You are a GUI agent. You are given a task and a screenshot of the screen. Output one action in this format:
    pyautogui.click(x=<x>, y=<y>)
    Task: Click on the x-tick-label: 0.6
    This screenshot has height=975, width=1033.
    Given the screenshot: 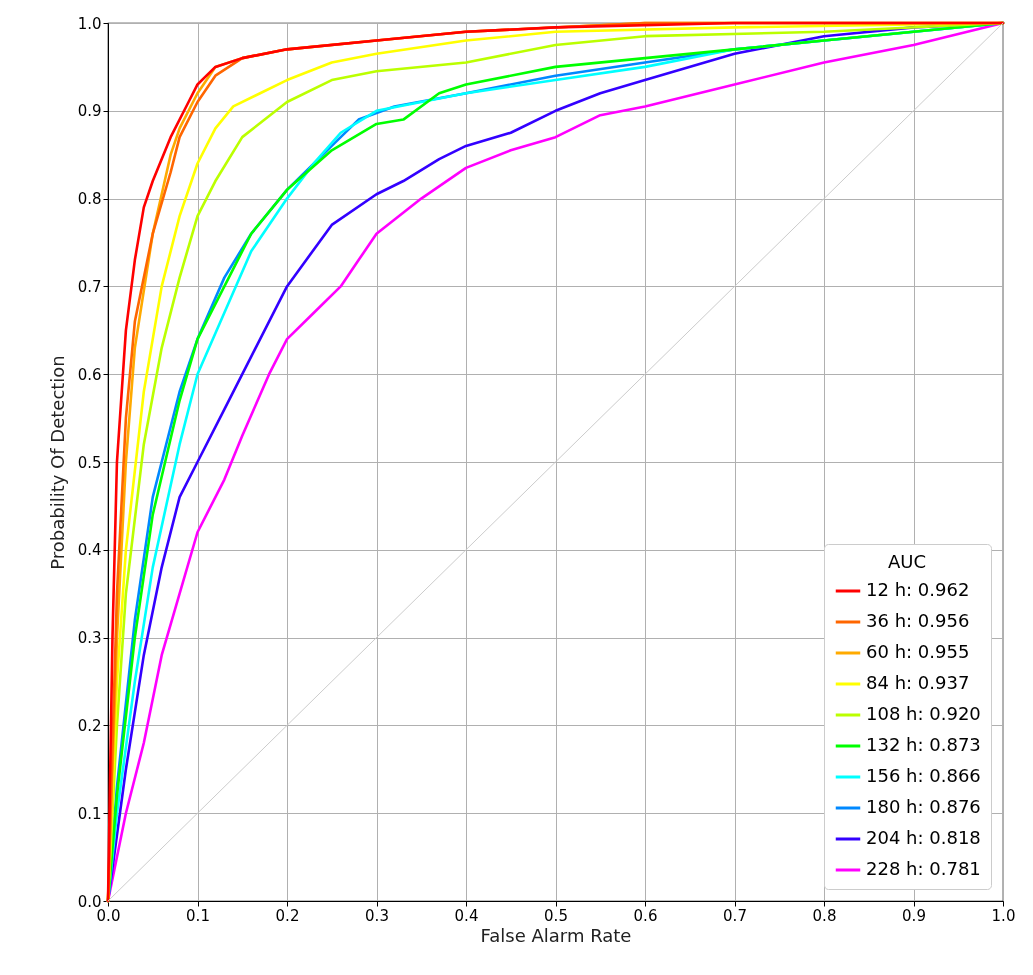 What is the action you would take?
    pyautogui.click(x=645, y=915)
    